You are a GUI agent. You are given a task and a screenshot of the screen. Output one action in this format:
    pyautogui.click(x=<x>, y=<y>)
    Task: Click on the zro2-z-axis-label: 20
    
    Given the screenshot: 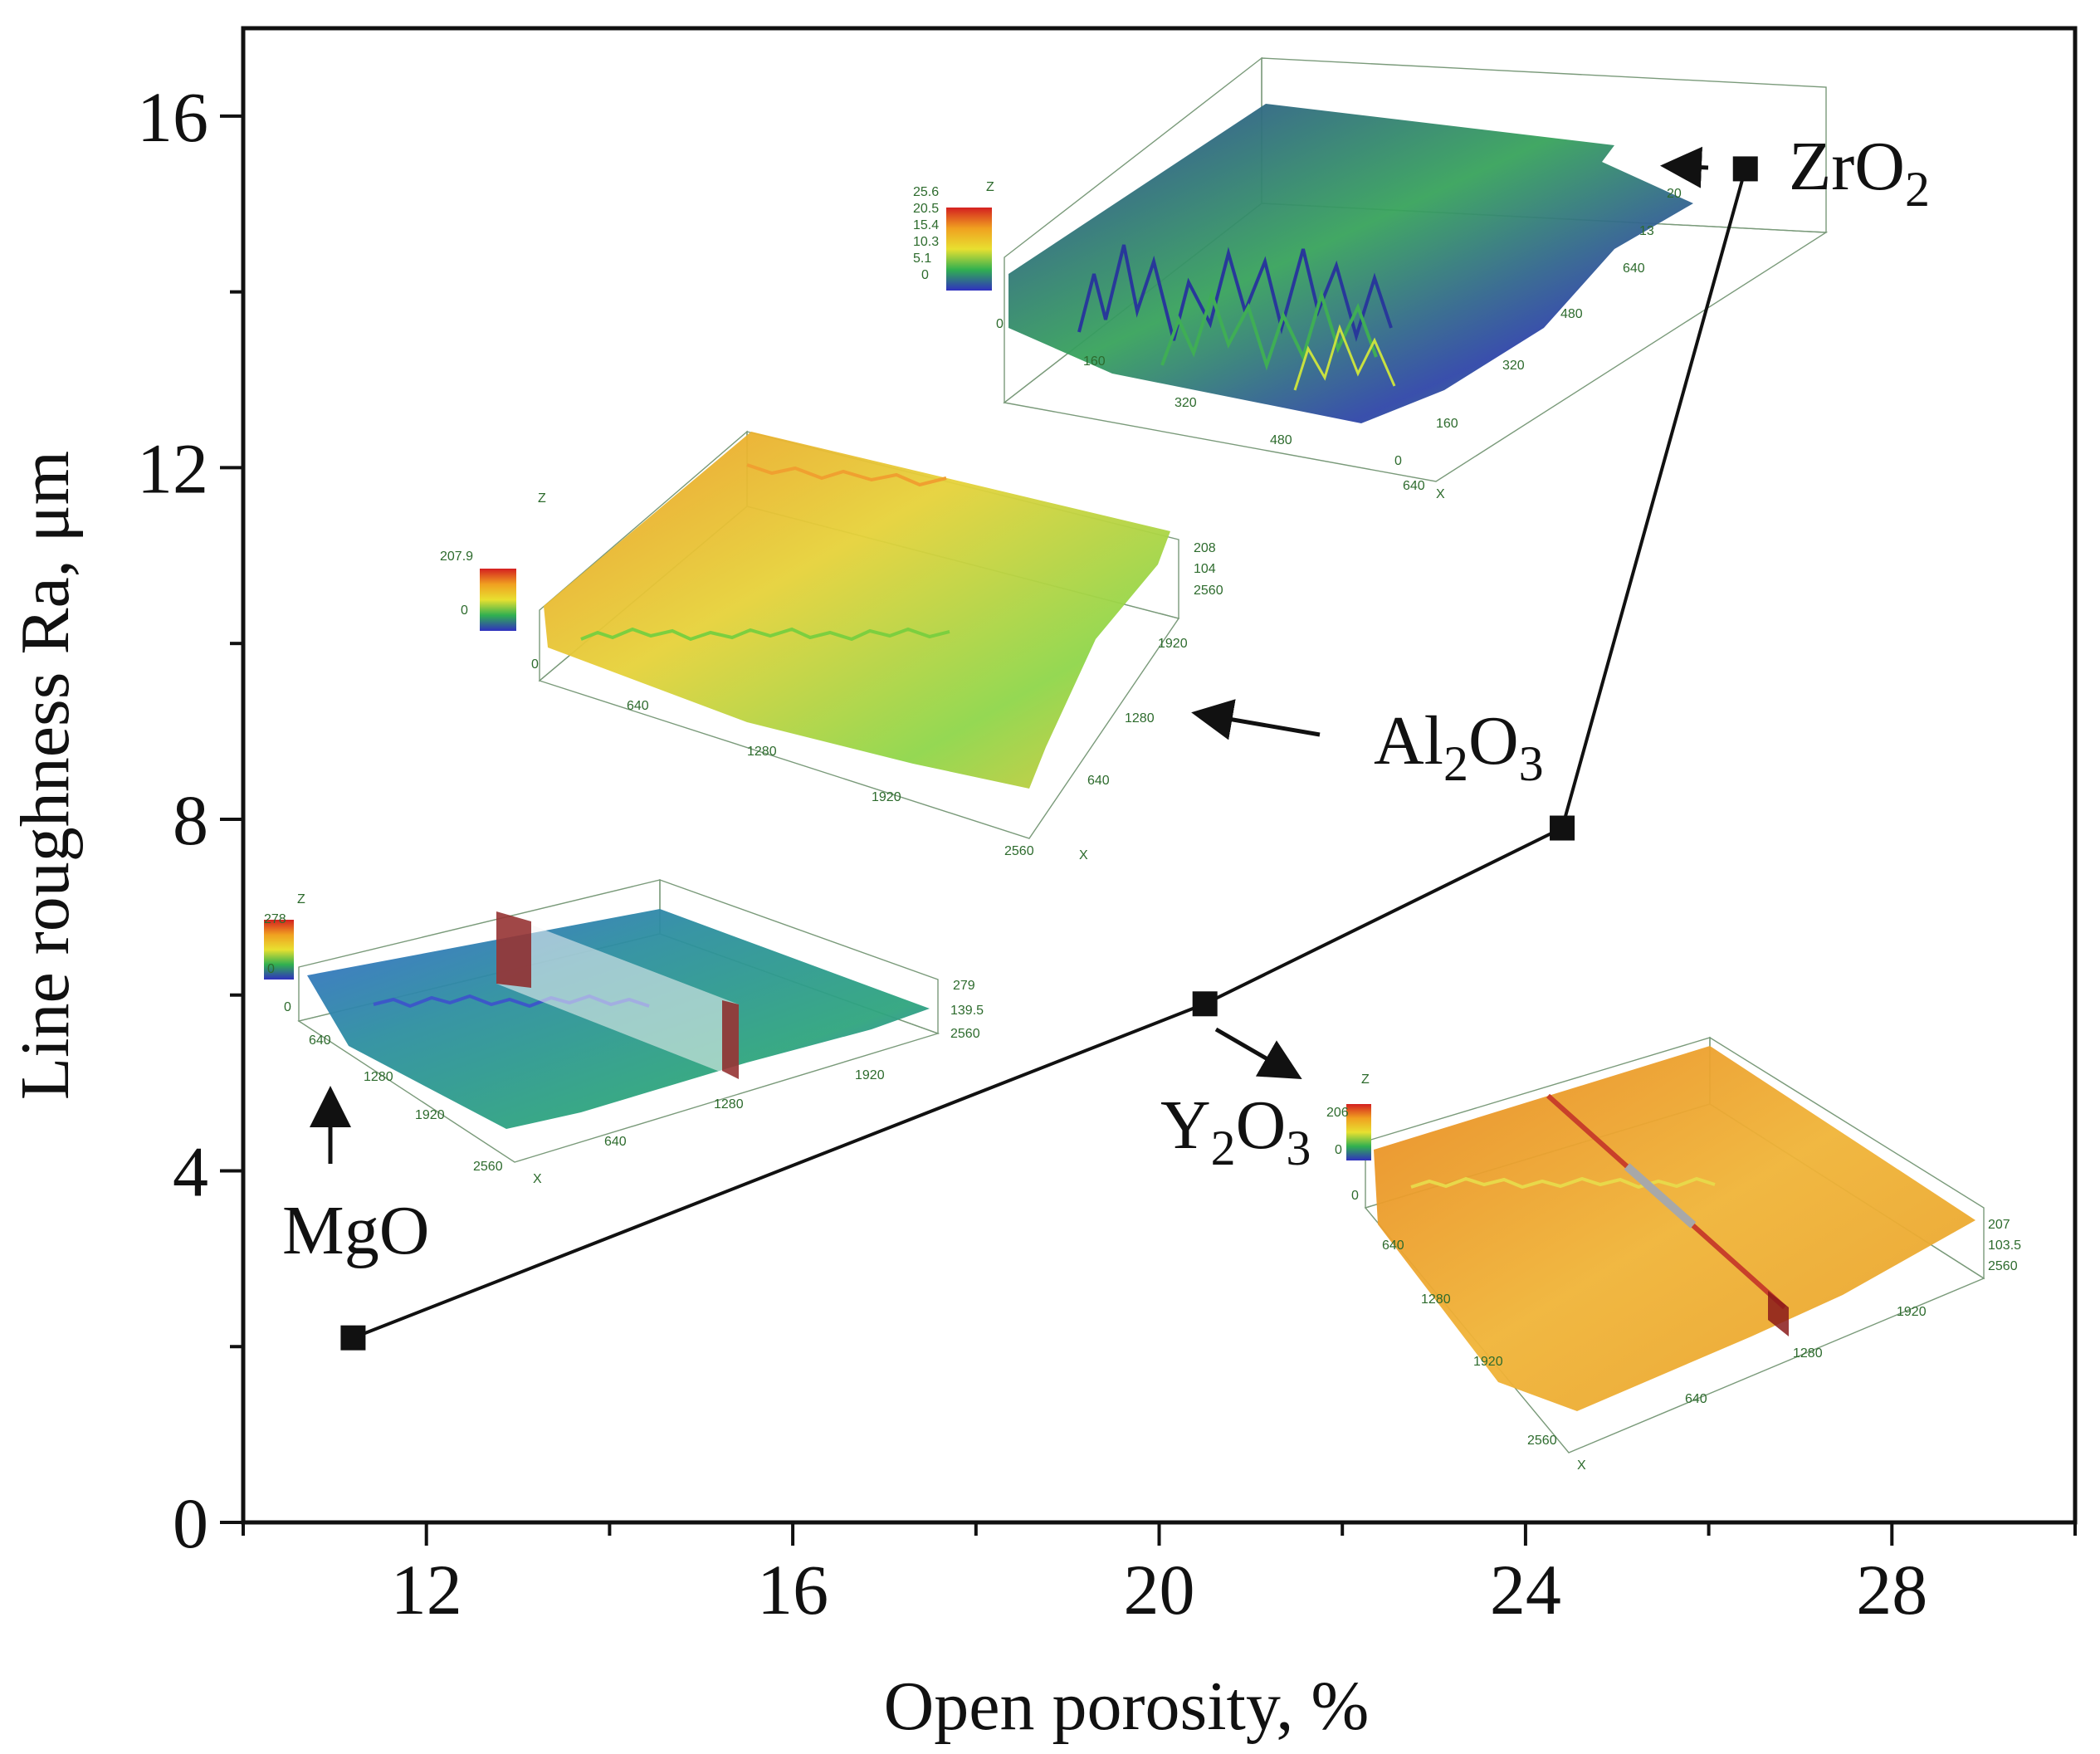 What is the action you would take?
    pyautogui.click(x=1674, y=194)
    